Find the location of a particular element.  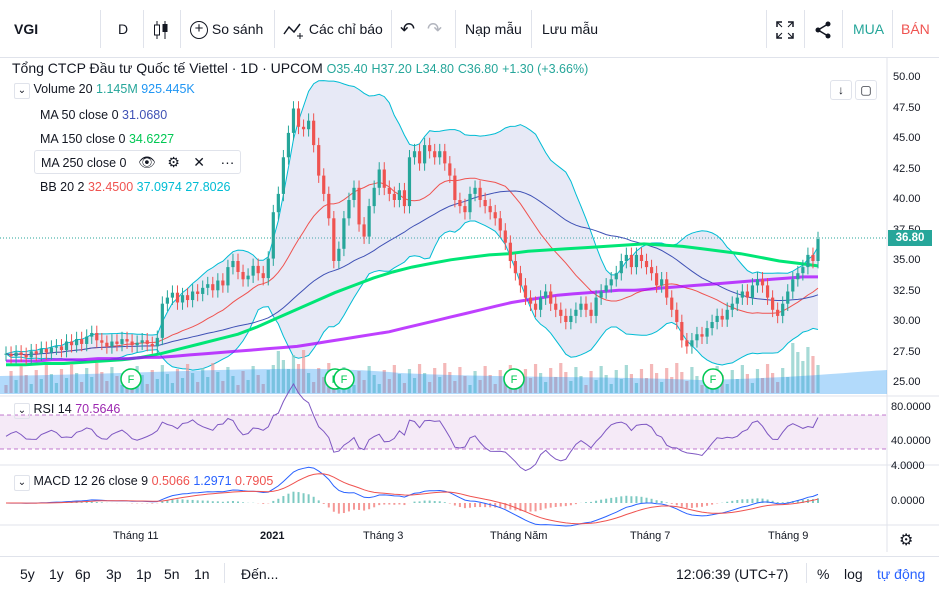

macd-axis: 4.0000 0.0000 is located at coordinates (908, 483).